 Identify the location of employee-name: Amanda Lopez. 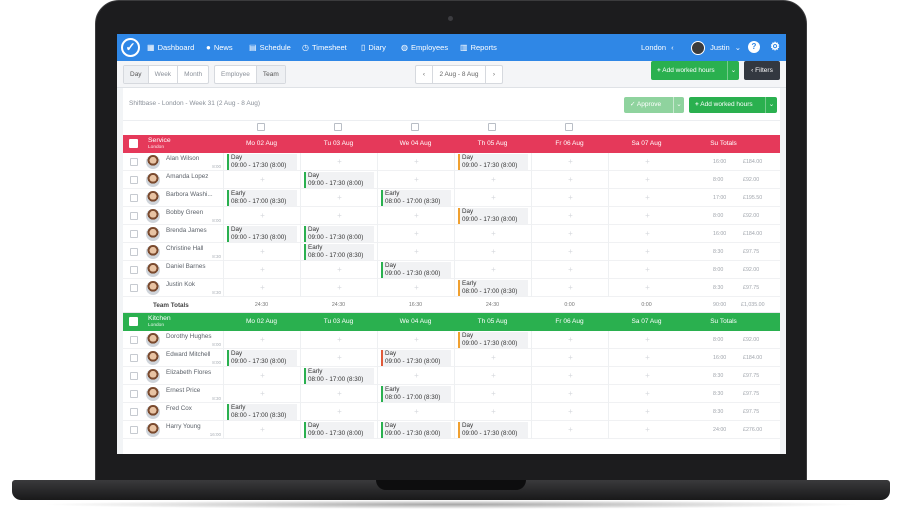
(187, 176).